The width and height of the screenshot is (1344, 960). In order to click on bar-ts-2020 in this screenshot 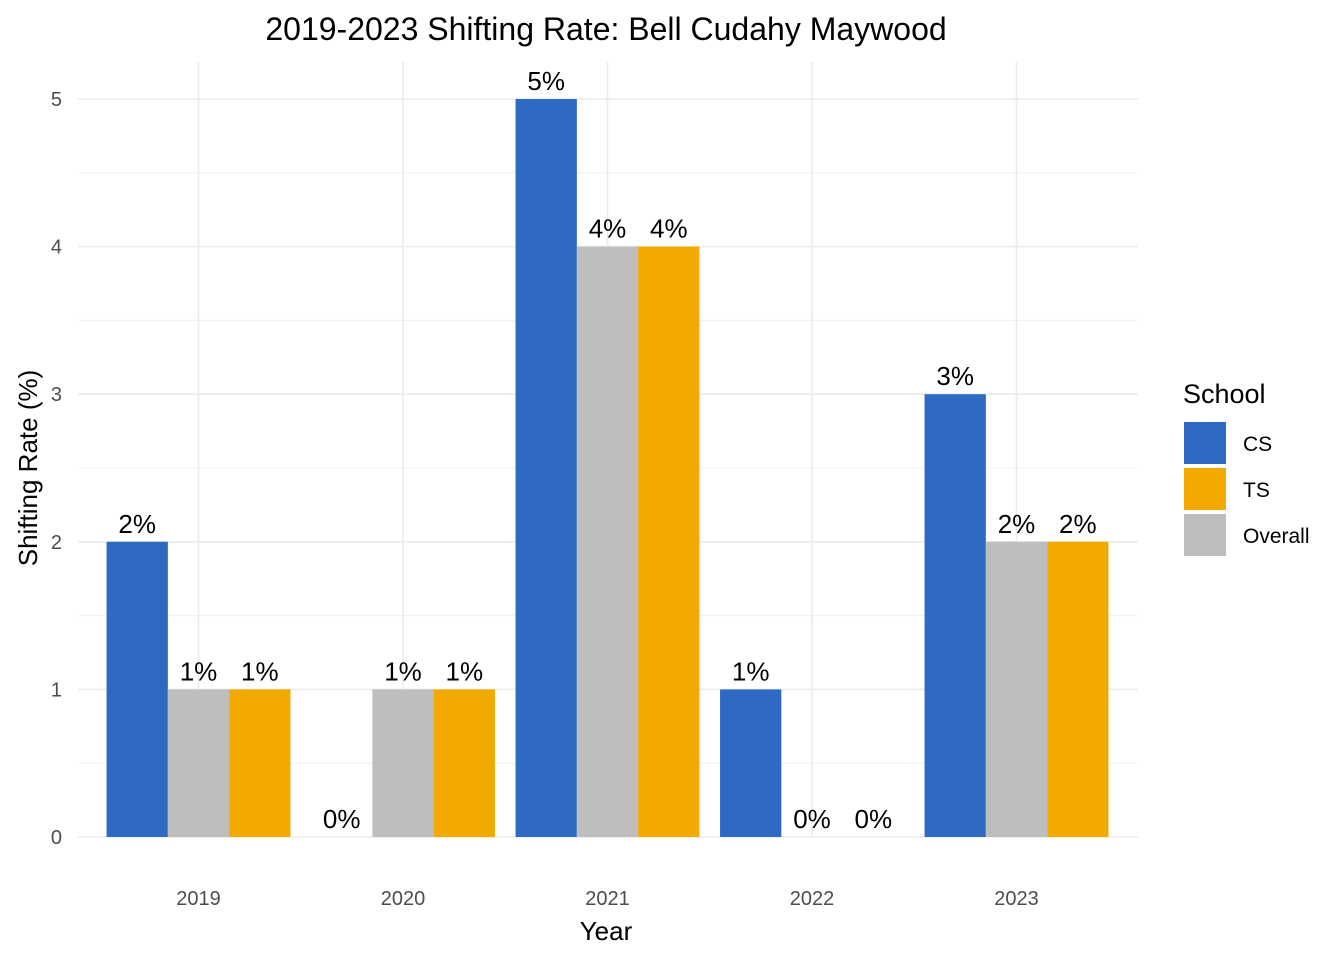, I will do `click(464, 763)`.